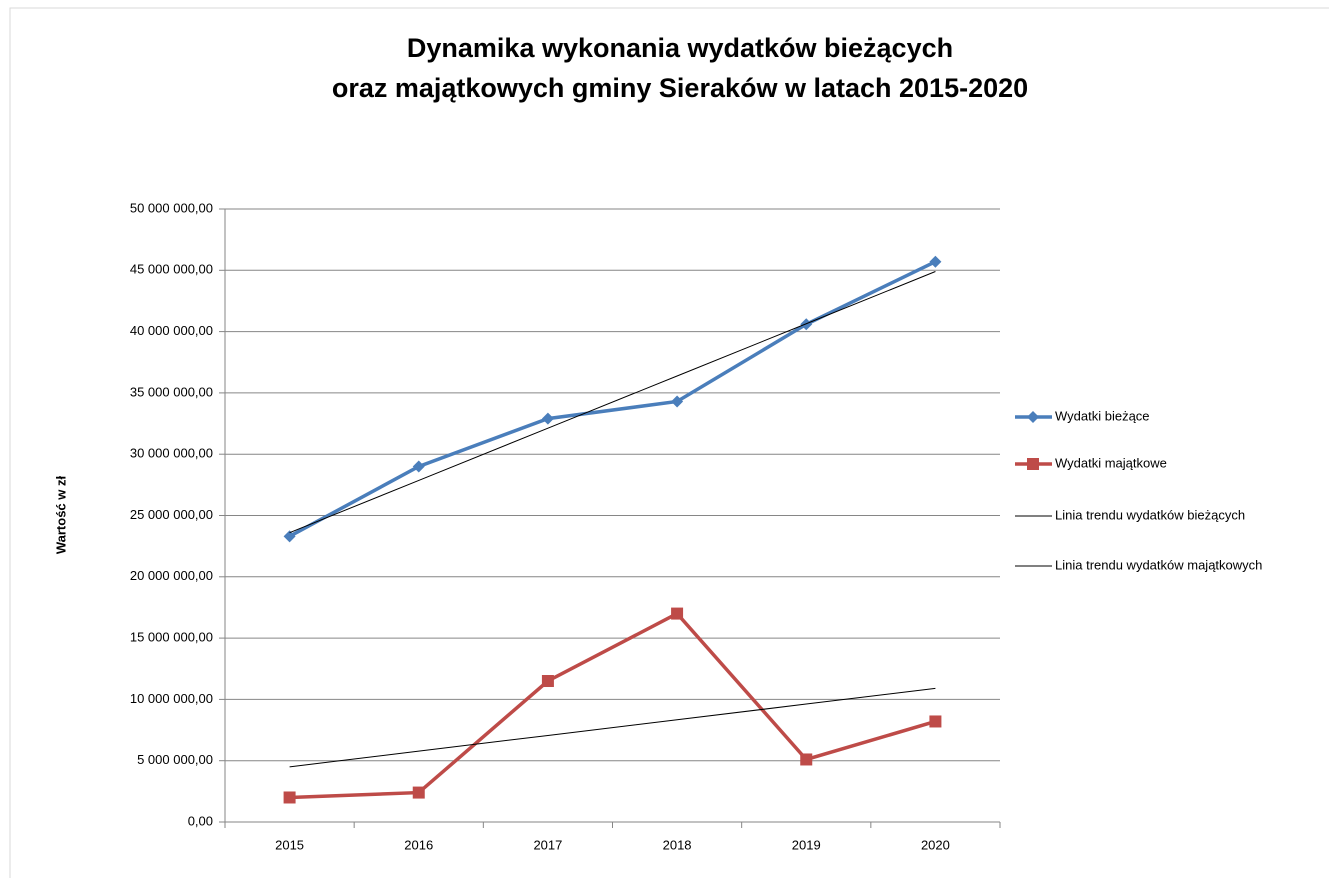  Describe the element at coordinates (175, 759) in the screenshot. I see `y-tick-label: 5 000 000,00` at that location.